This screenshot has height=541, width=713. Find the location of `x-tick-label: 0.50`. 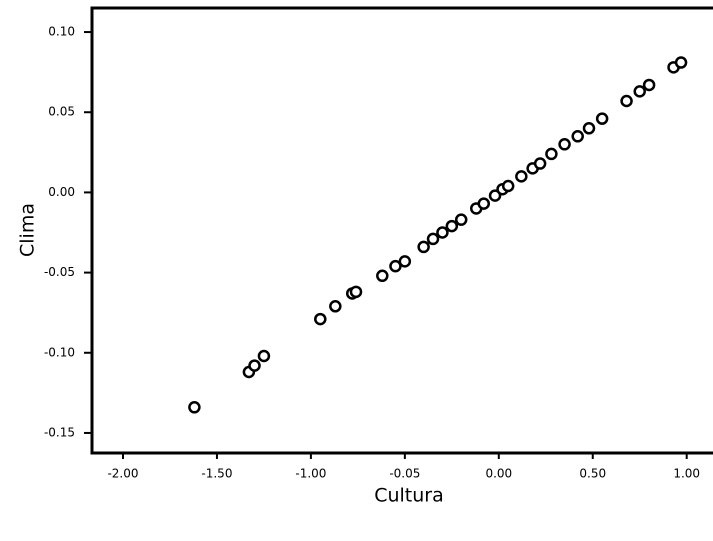

x-tick-label: 0.50 is located at coordinates (592, 474).